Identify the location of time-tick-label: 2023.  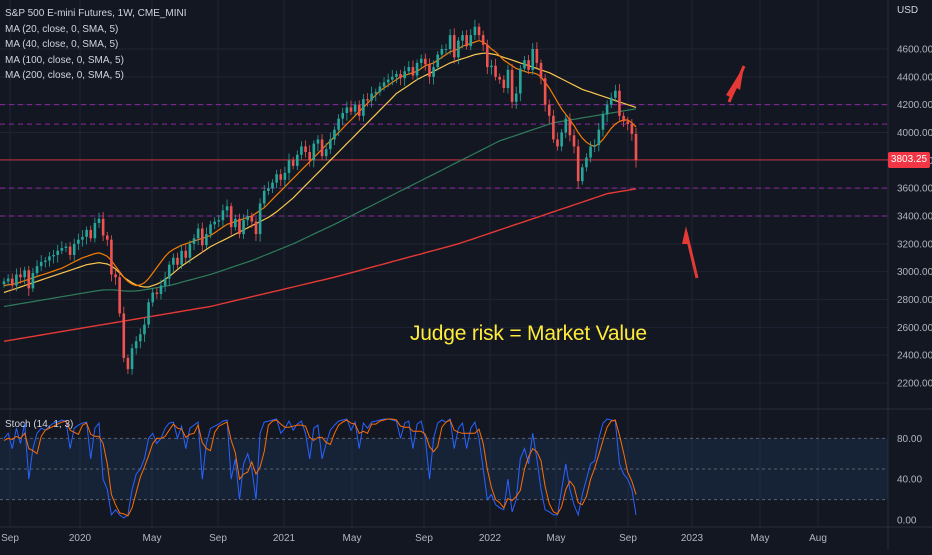
(692, 538).